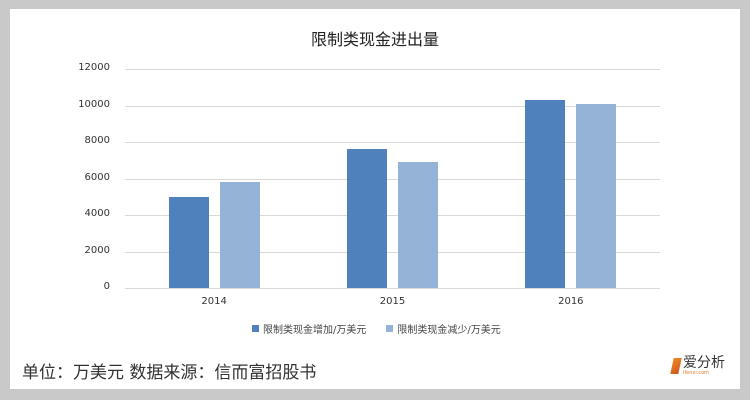  I want to click on legend-label: 限制类现金增加/万美元, so click(315, 330).